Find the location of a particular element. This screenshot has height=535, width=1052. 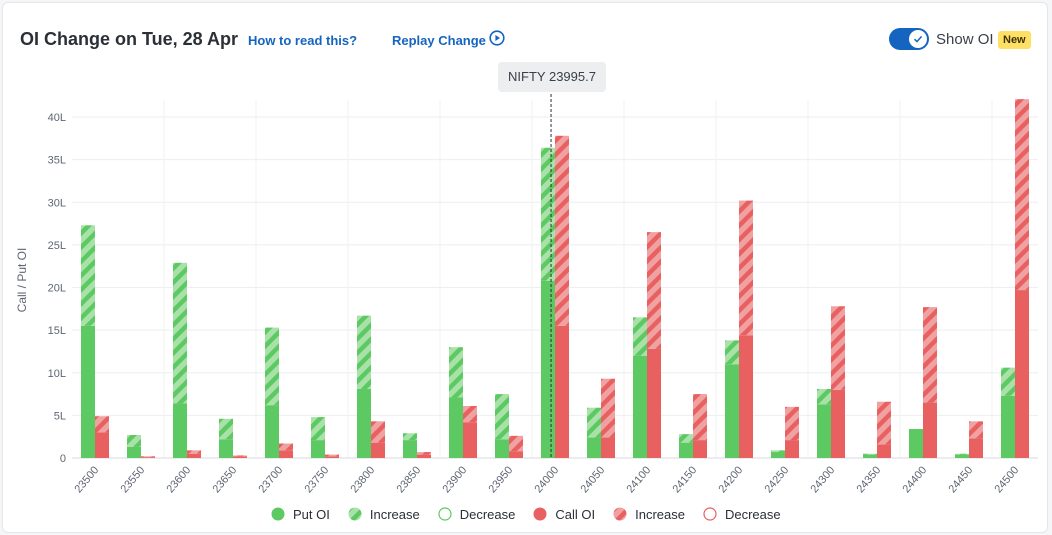

toggle-knob is located at coordinates (918, 39).